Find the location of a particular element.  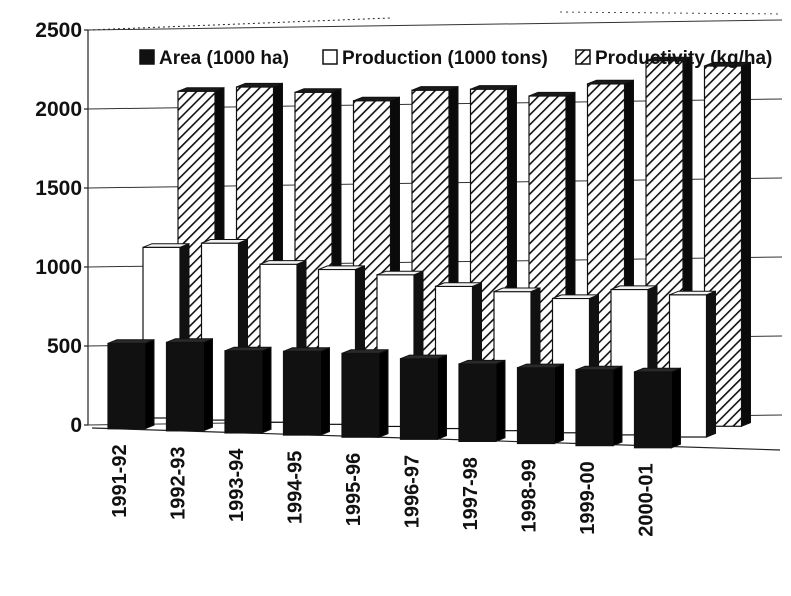

y-tick-label: 2000 is located at coordinates (58, 109).